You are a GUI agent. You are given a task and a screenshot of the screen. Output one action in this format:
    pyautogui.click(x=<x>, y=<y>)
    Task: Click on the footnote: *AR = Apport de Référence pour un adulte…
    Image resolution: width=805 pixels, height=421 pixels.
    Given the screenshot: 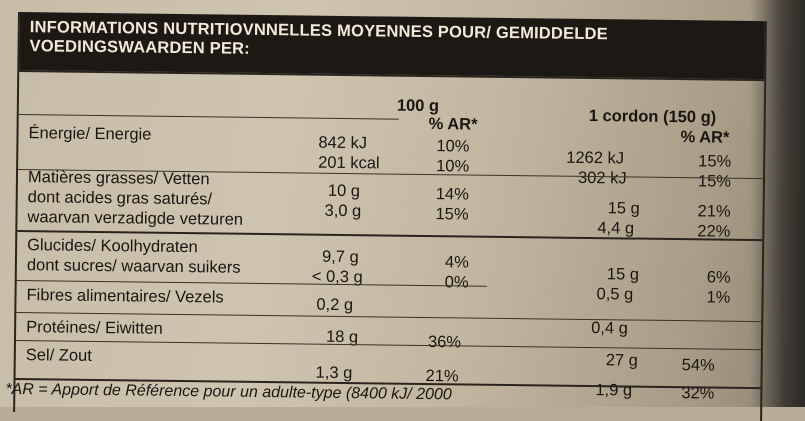 What is the action you would take?
    pyautogui.click(x=228, y=392)
    